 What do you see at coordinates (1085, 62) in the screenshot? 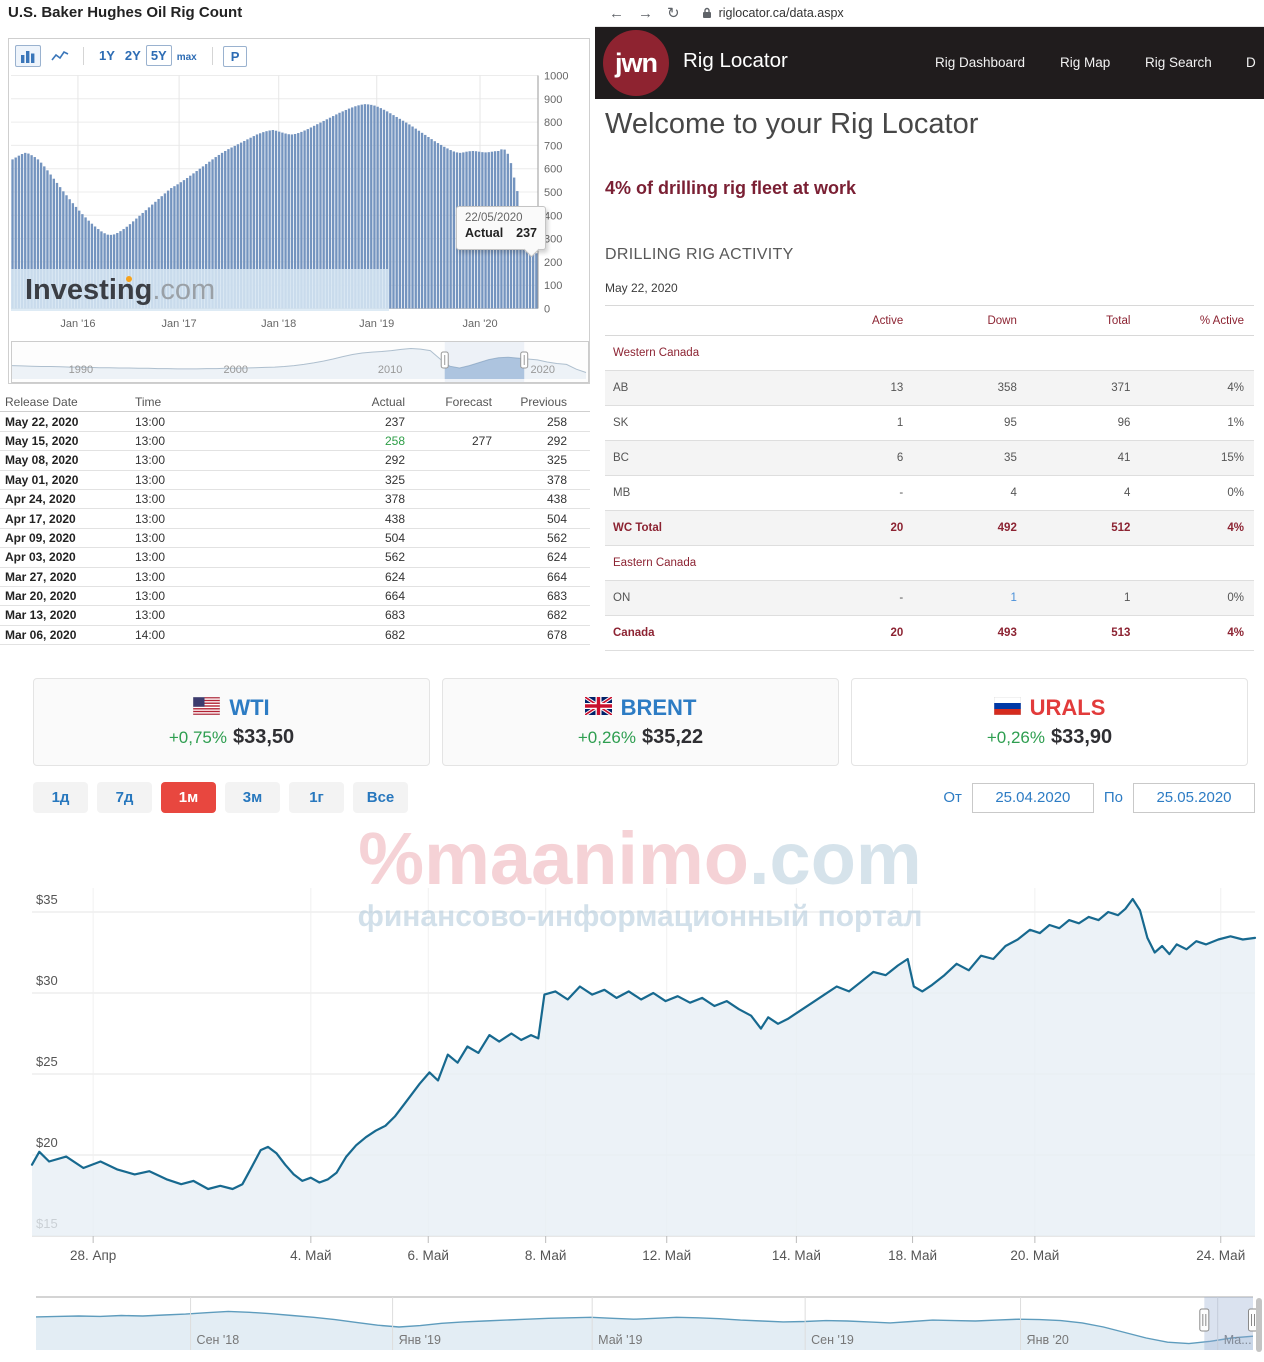
I see `nav-item-rig-map: Rig Map` at bounding box center [1085, 62].